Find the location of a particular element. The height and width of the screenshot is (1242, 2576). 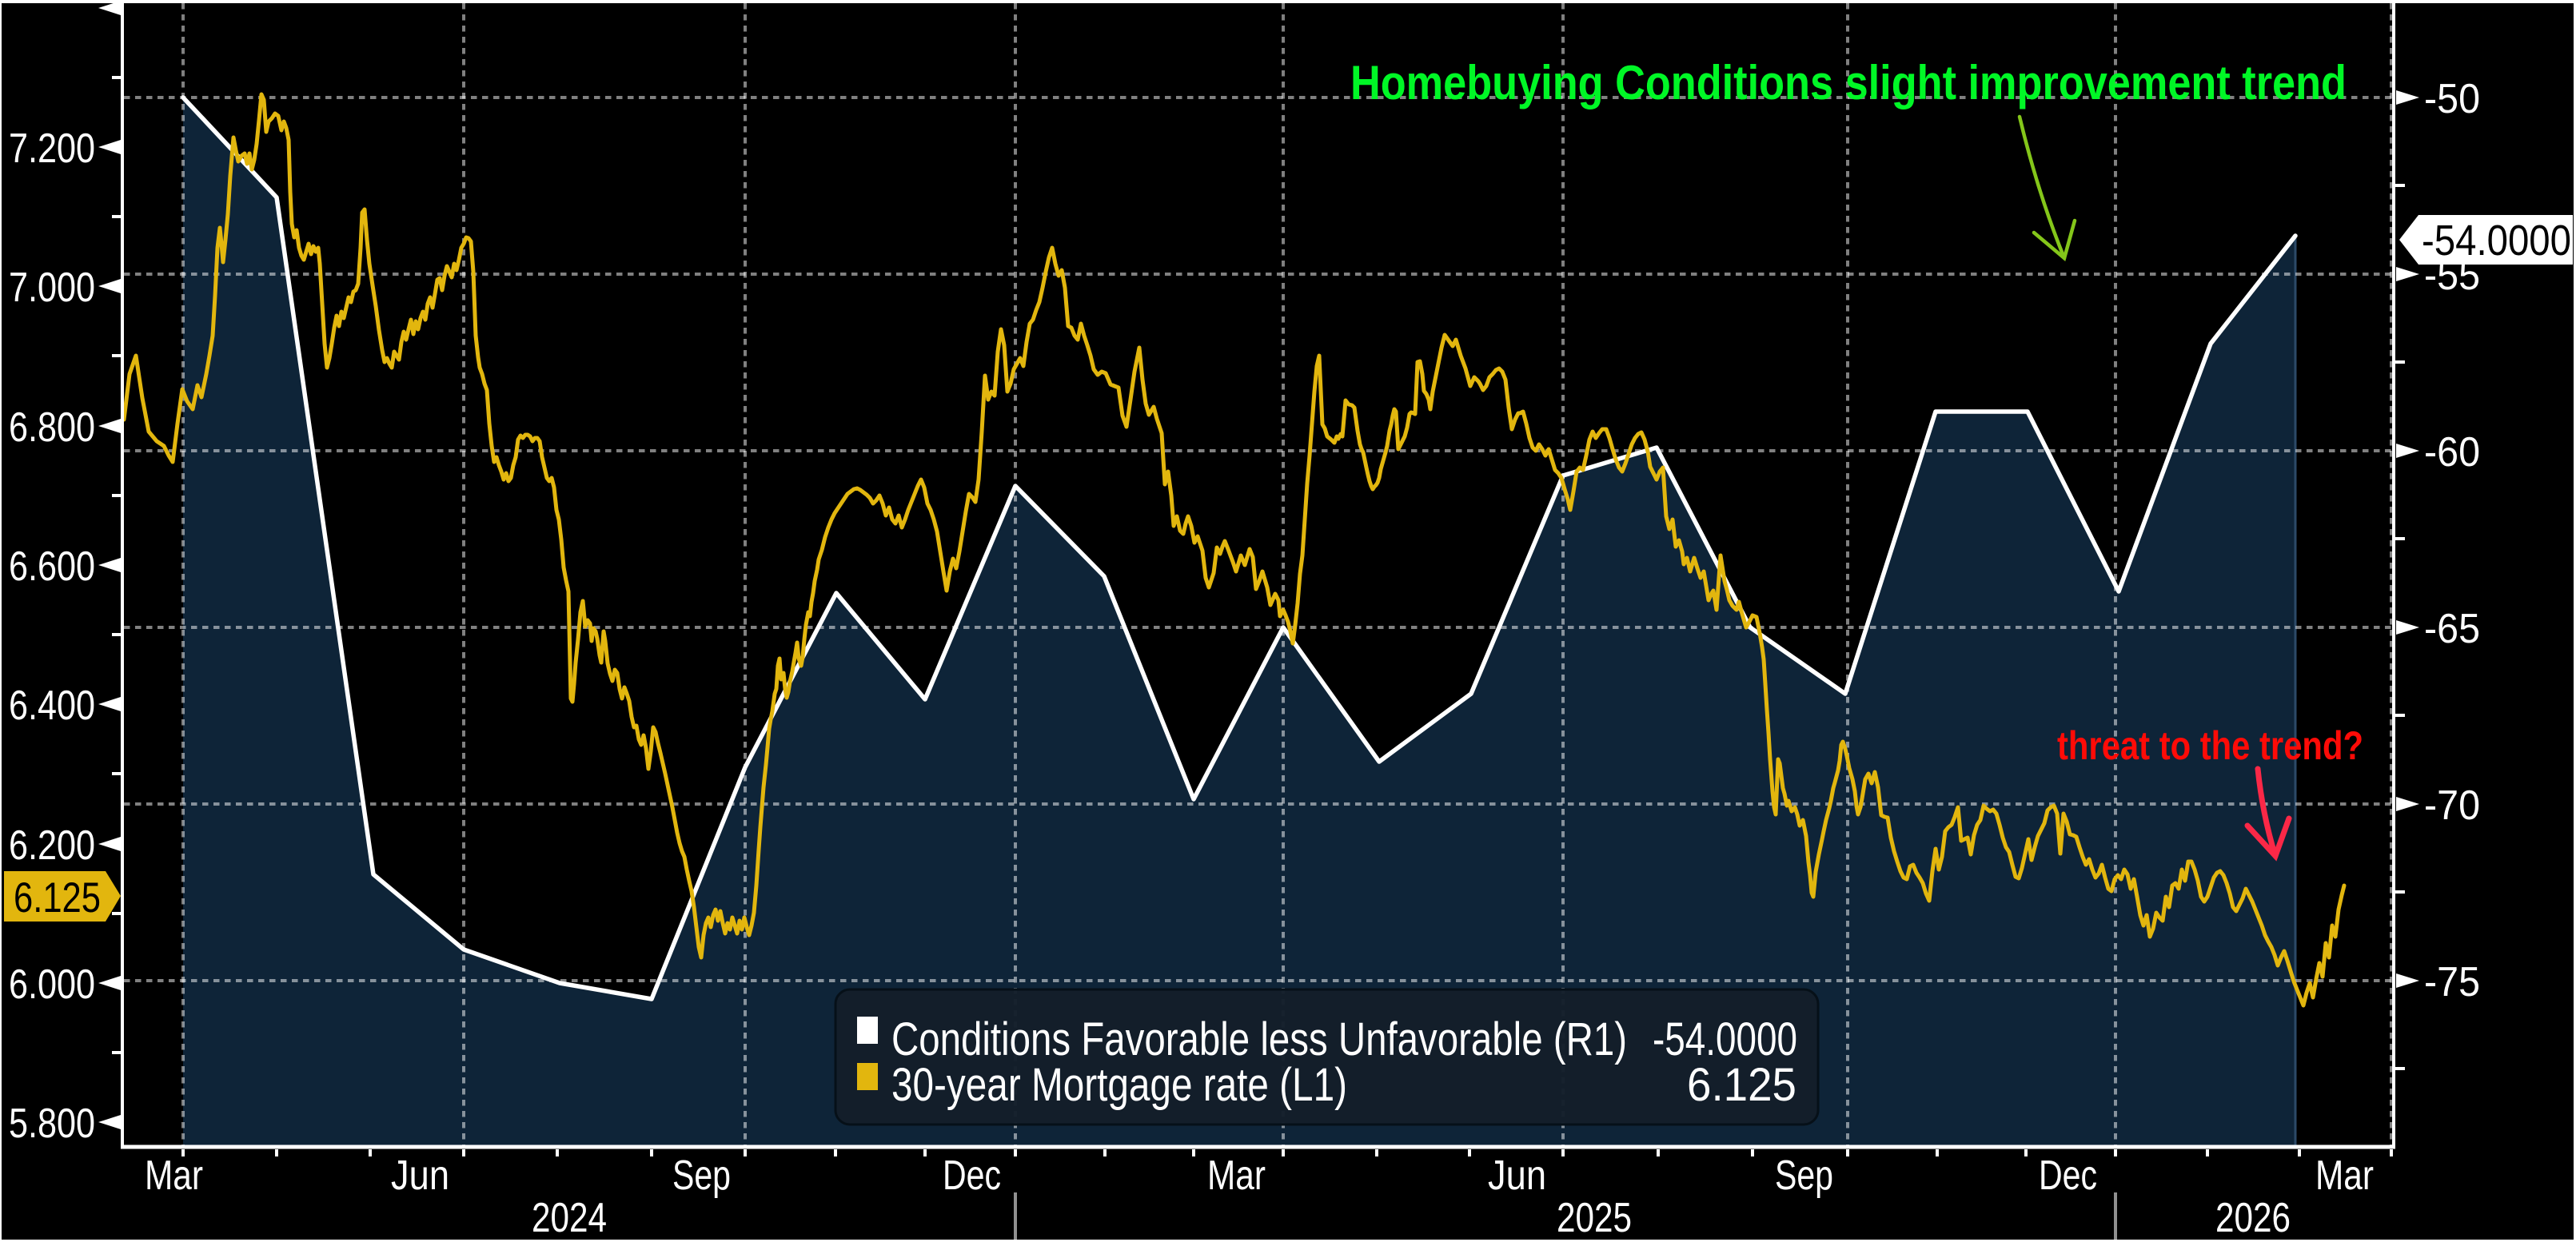

svg-text: 6.000 is located at coordinates (52, 984).